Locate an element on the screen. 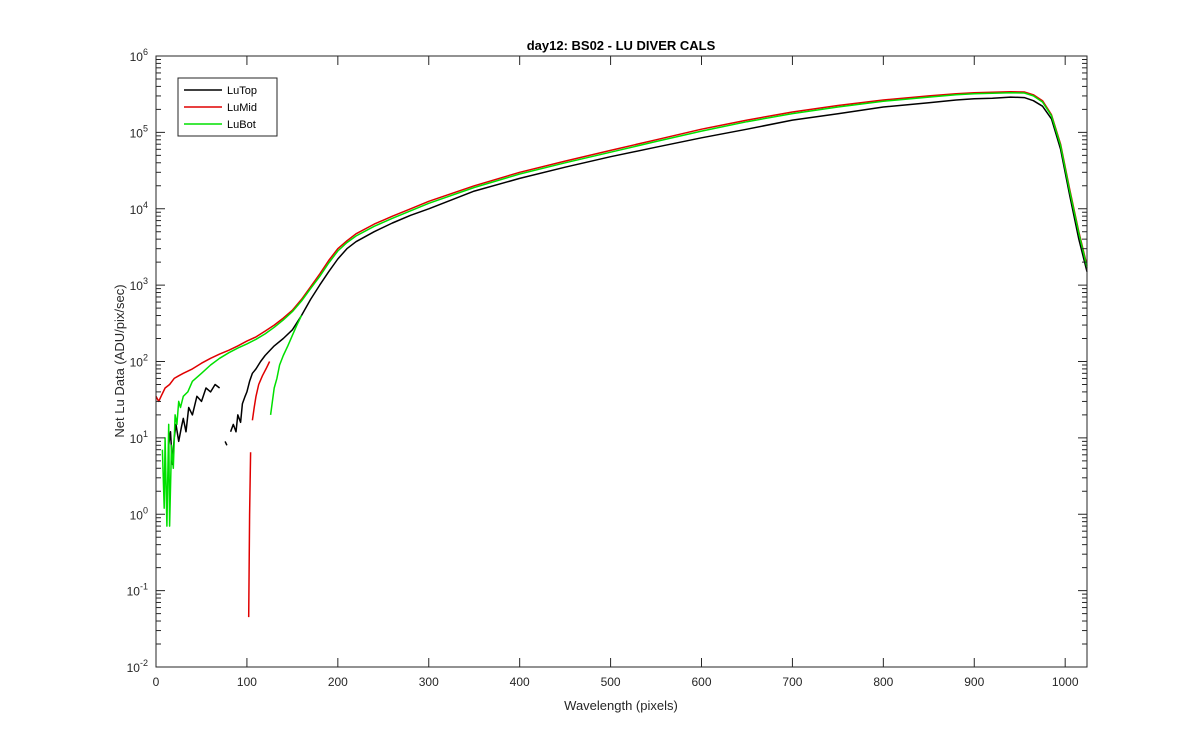  series-line-lubot is located at coordinates (286, 365).